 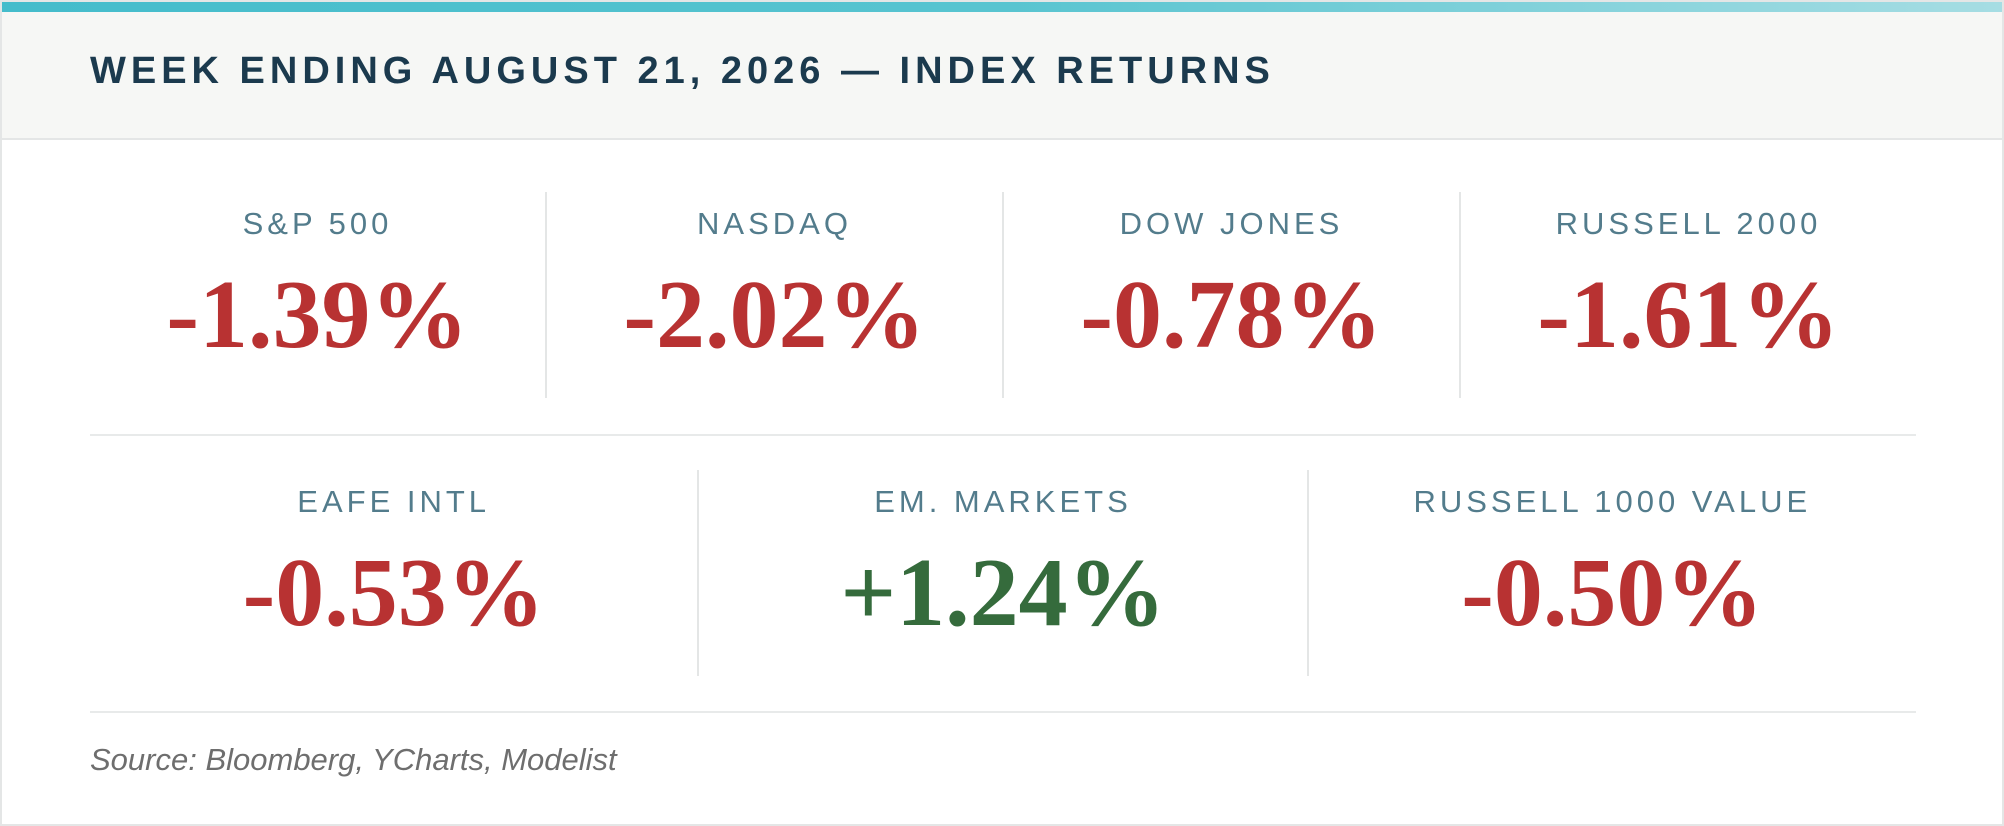 What do you see at coordinates (317, 315) in the screenshot?
I see `index-return-value: -1.39%` at bounding box center [317, 315].